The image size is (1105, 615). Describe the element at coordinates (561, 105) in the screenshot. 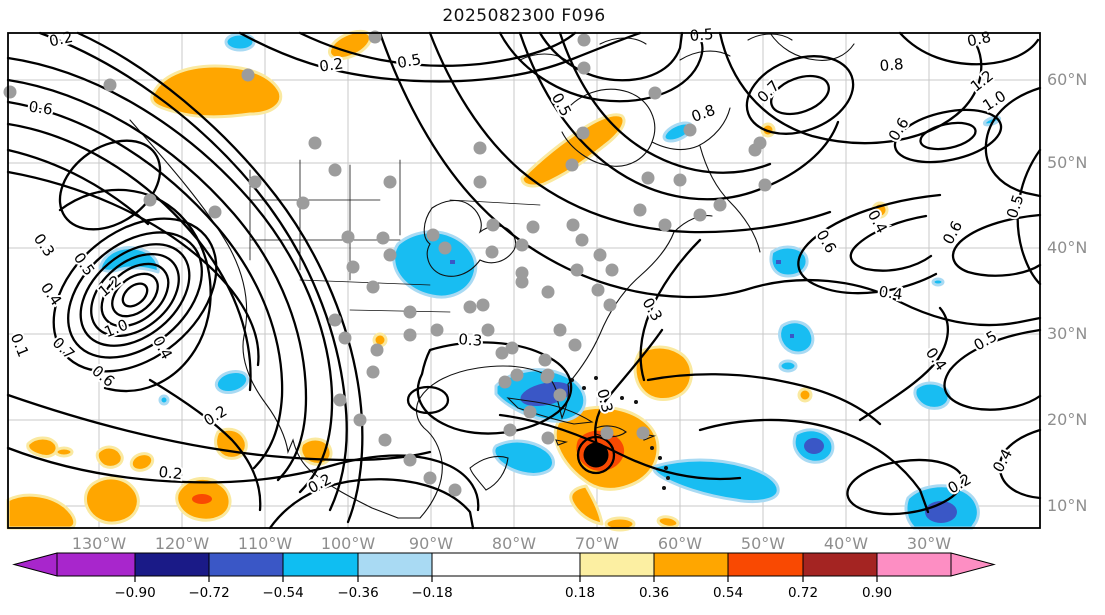

I see `contour-label: 0.5` at that location.